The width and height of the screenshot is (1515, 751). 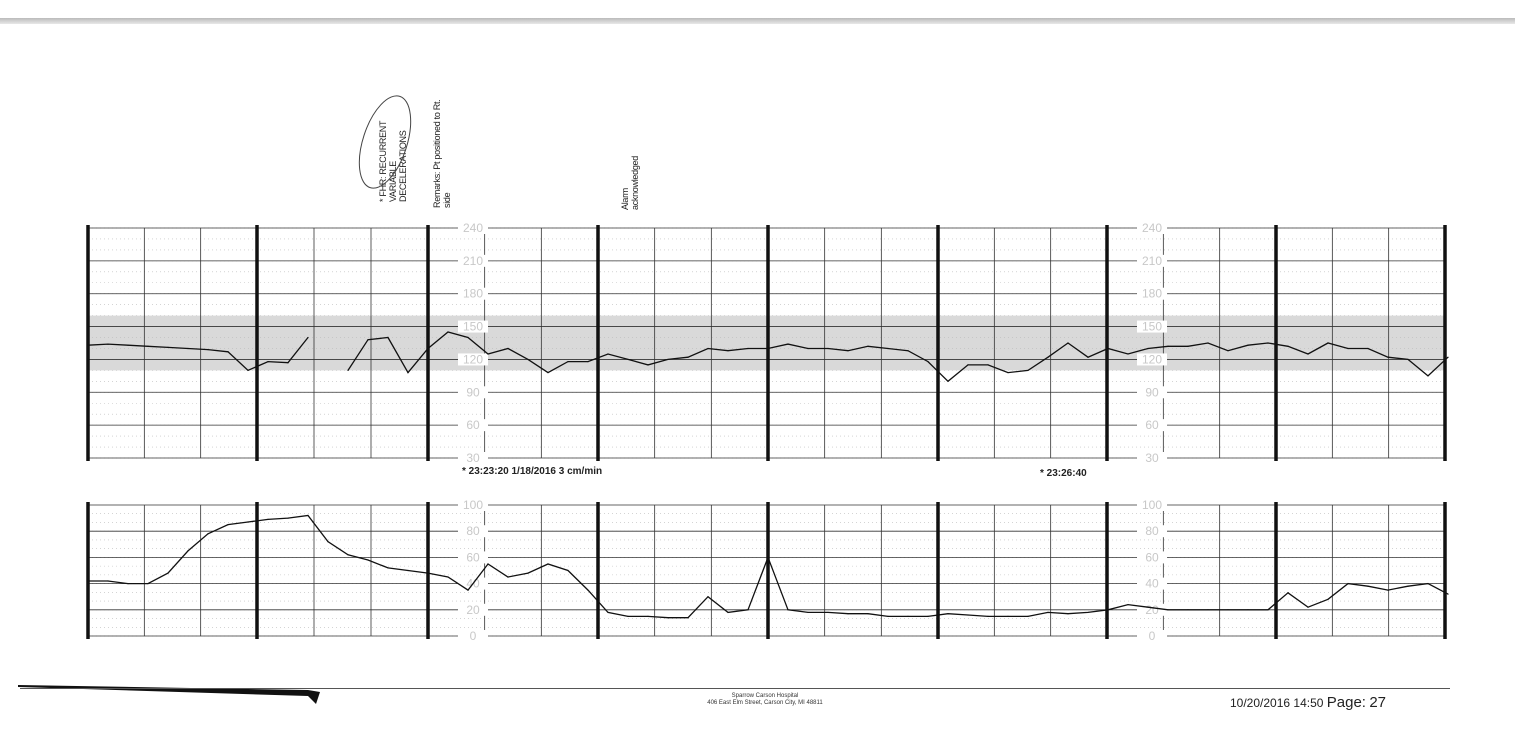 I want to click on page-number: 27, so click(x=1377, y=702).